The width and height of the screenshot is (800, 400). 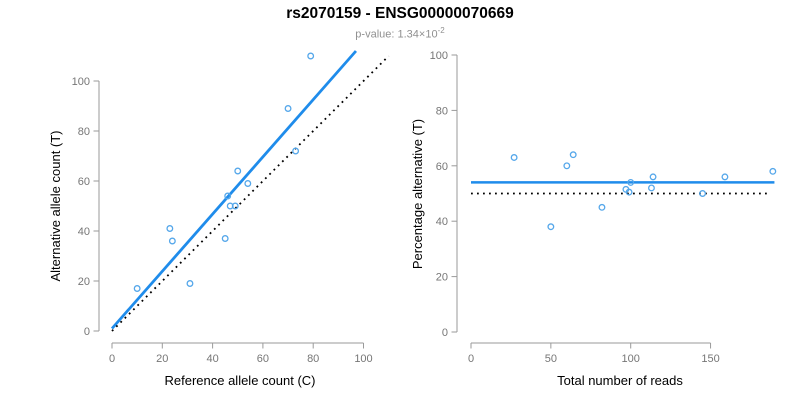 I want to click on x-tick-label: 20, so click(x=162, y=359).